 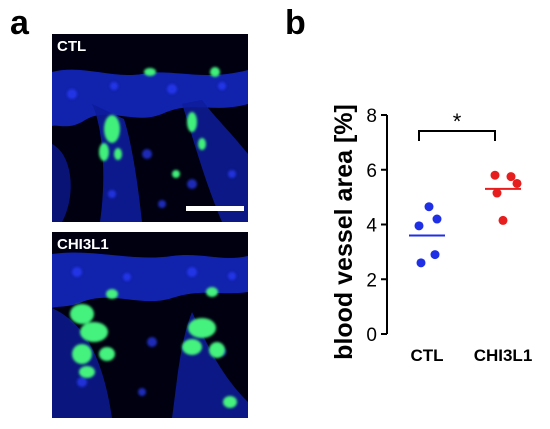 I want to click on y-tick-label: 4, so click(x=371, y=226).